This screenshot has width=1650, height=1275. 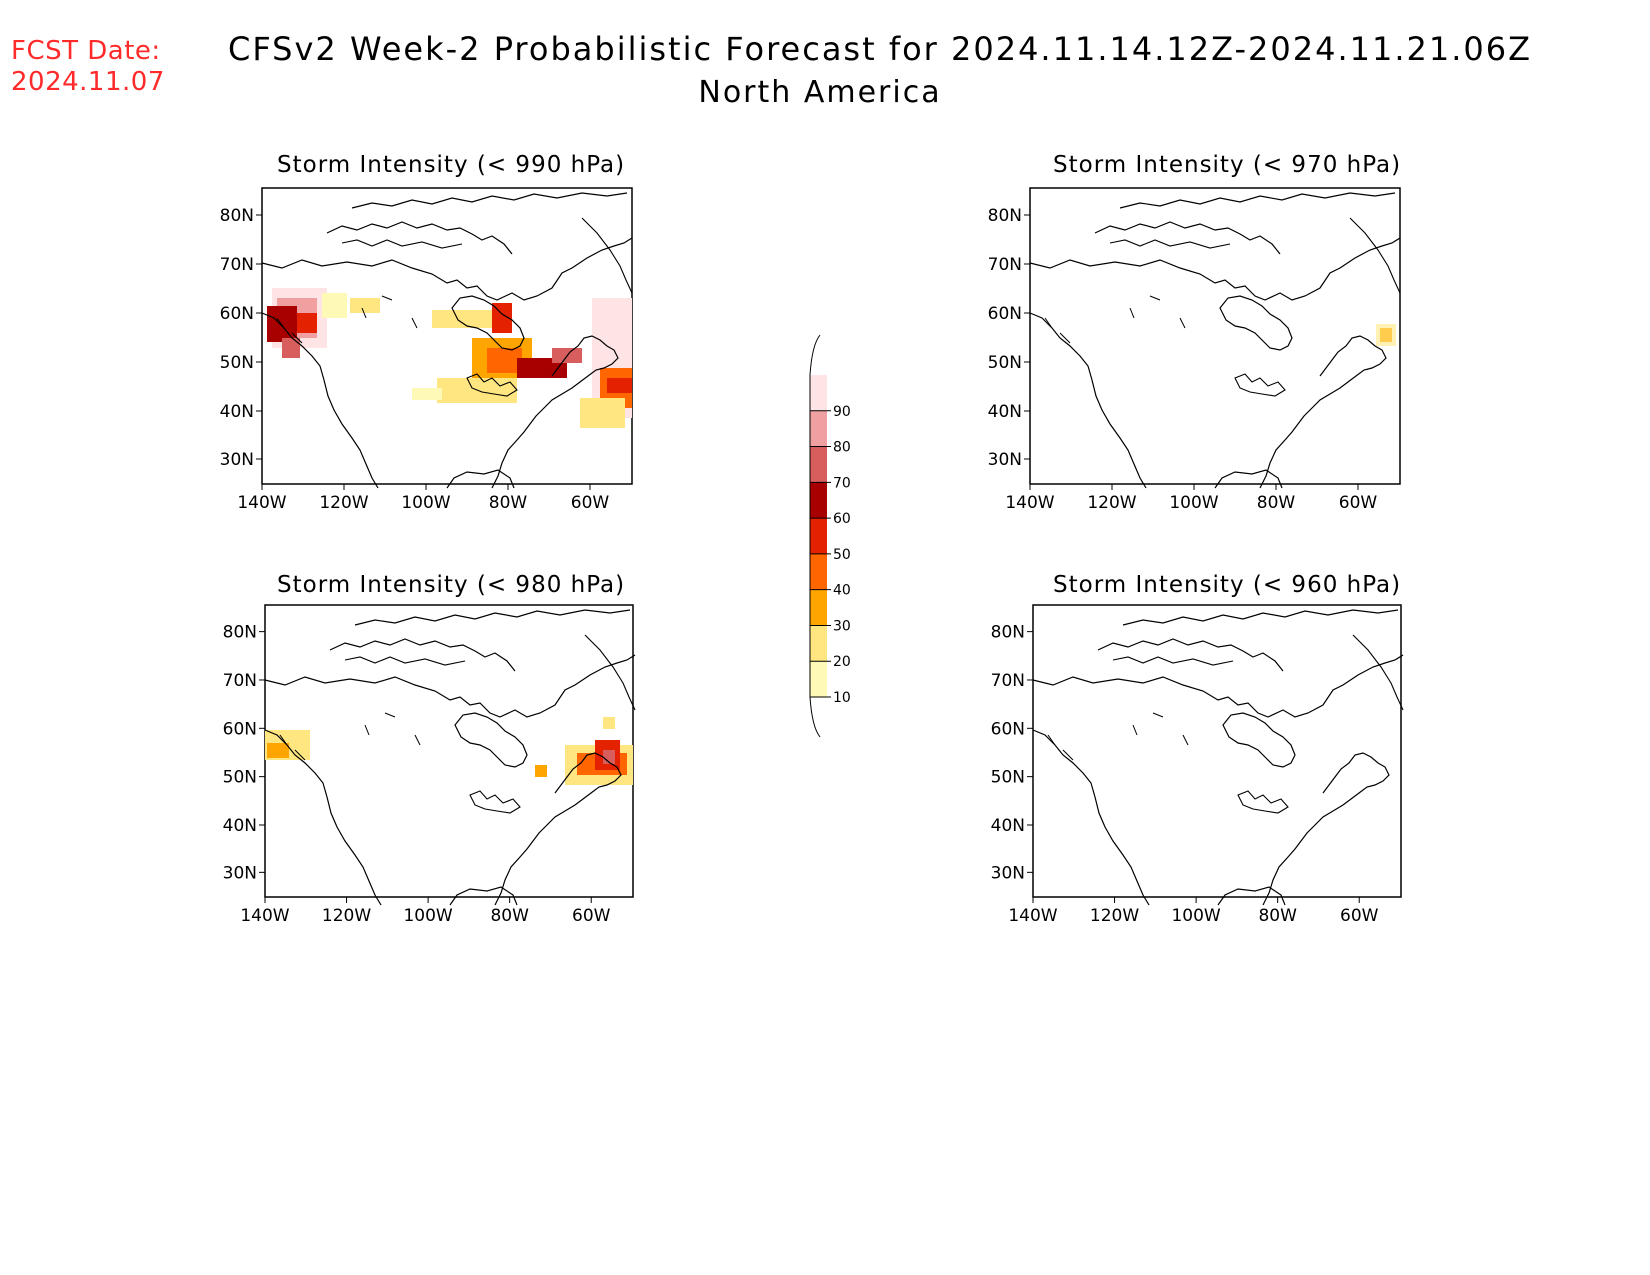 What do you see at coordinates (1029, 503) in the screenshot?
I see `lon-label-970-140W: 140W` at bounding box center [1029, 503].